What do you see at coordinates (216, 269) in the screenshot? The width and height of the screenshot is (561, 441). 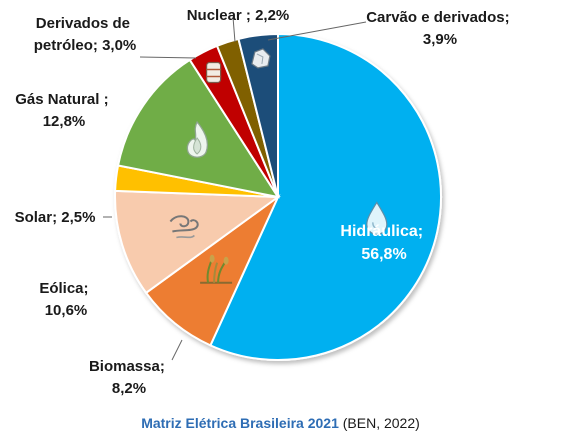 I see `biomass-plant-icon` at bounding box center [216, 269].